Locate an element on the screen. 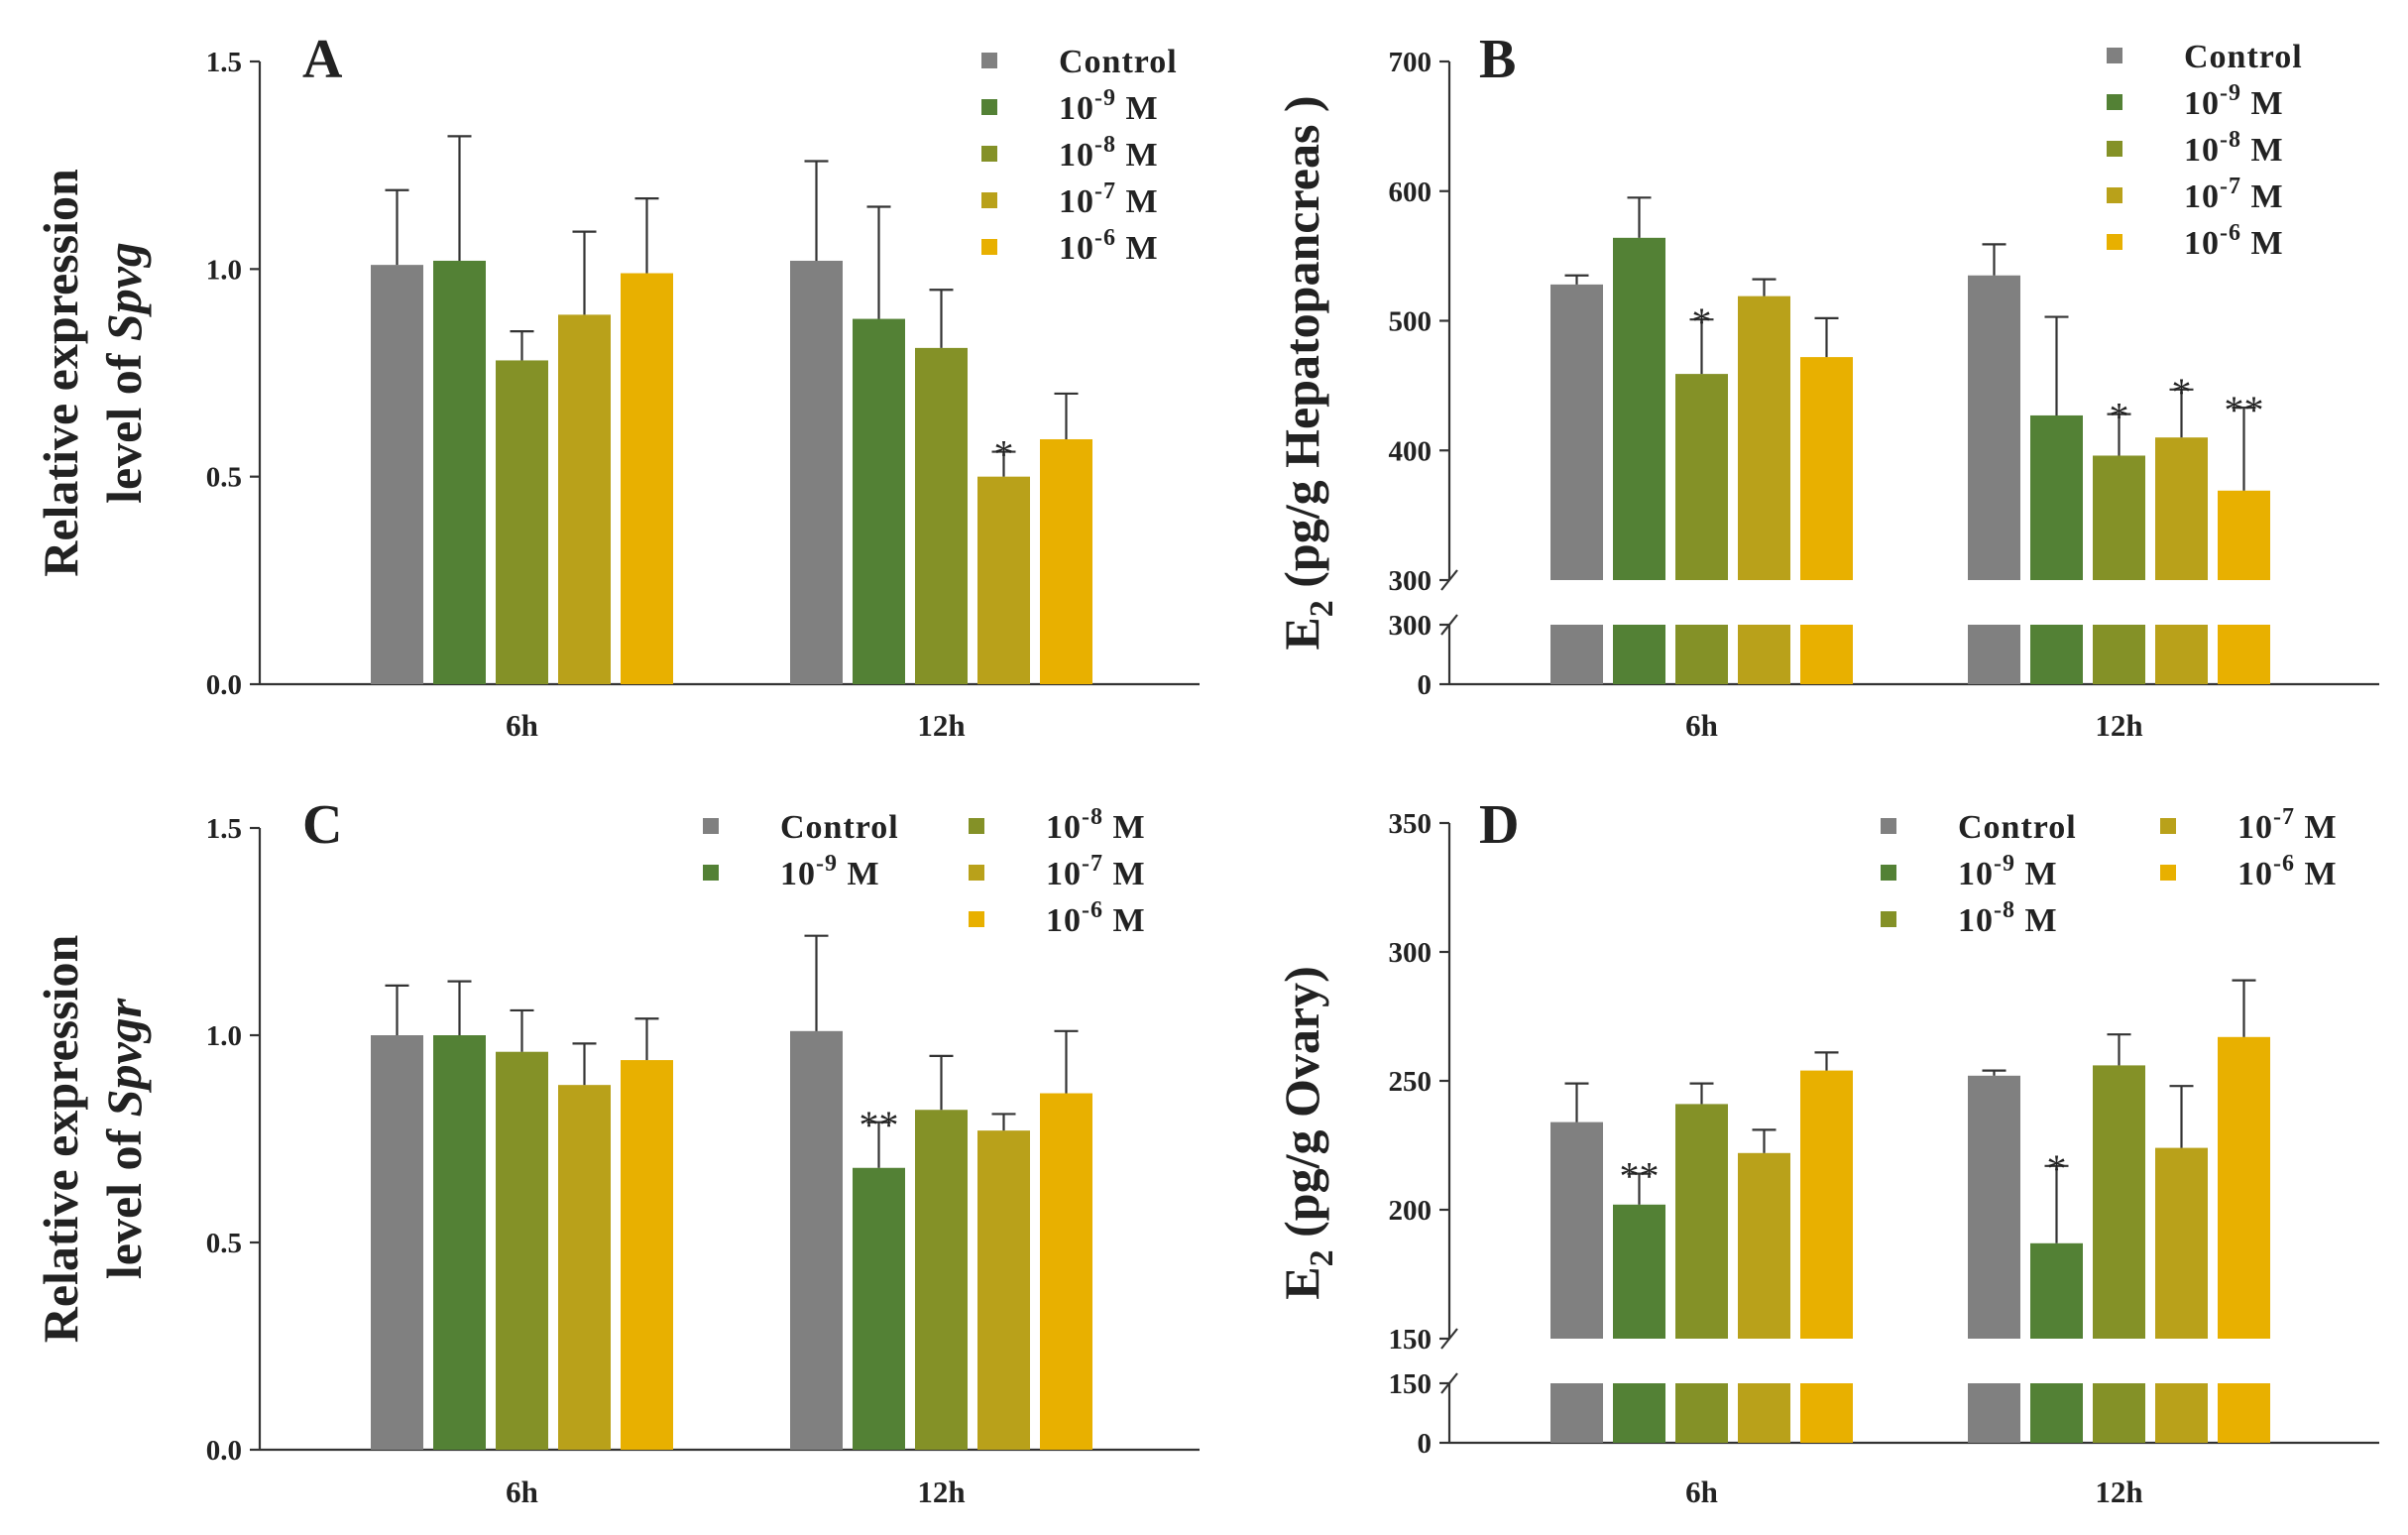 This screenshot has width=2408, height=1535. significance-mark: ** is located at coordinates (1640, 1176).